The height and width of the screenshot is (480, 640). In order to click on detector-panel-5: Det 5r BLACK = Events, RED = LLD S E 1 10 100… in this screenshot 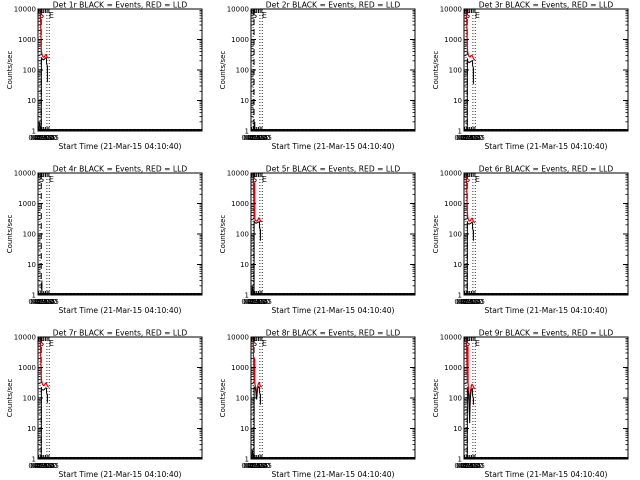, I will do `click(317, 240)`.